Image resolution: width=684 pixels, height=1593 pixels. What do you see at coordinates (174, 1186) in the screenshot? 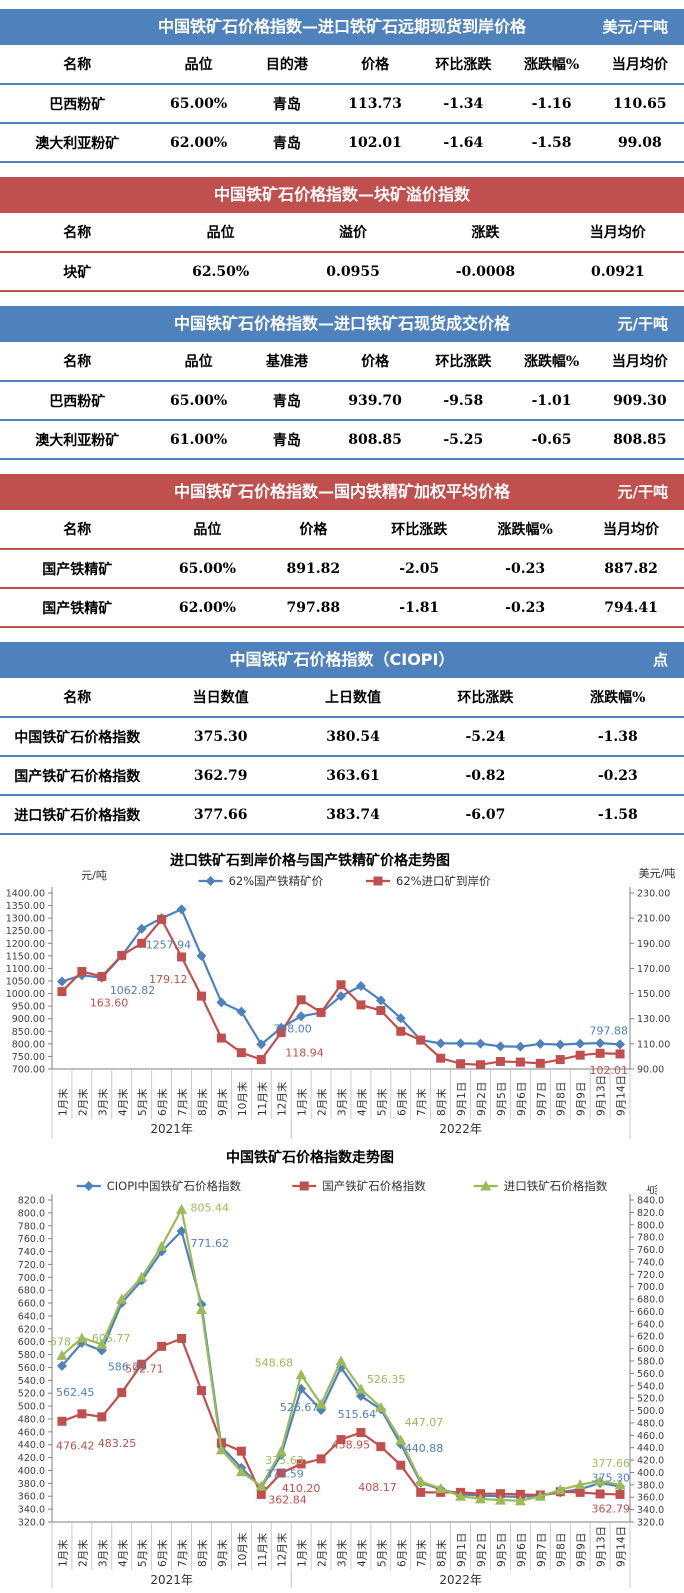
I see `svg-text: CIOPI中国铁矿石价格指数` at bounding box center [174, 1186].